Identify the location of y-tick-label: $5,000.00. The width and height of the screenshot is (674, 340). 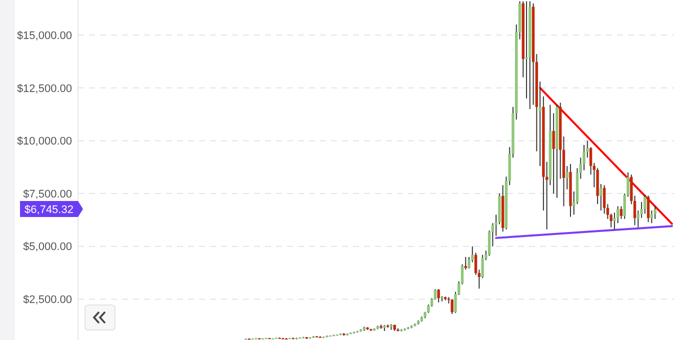
(47, 247).